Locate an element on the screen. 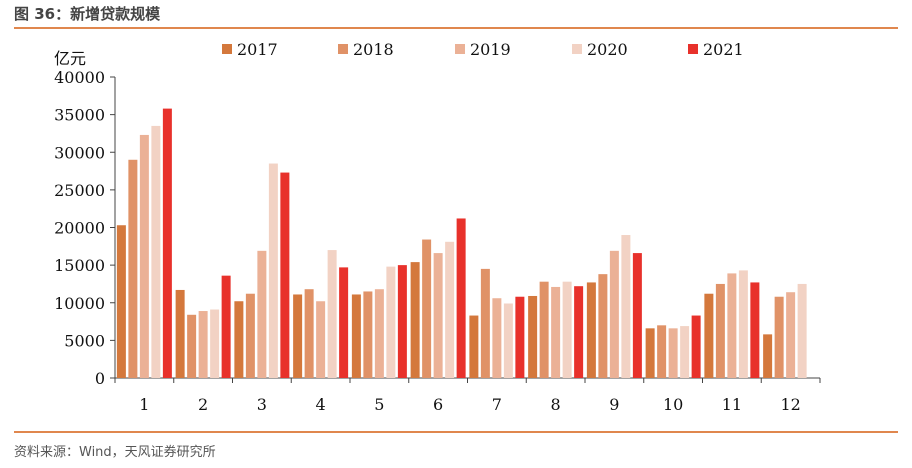 The image size is (912, 468). x-tick-label: 10 is located at coordinates (673, 404).